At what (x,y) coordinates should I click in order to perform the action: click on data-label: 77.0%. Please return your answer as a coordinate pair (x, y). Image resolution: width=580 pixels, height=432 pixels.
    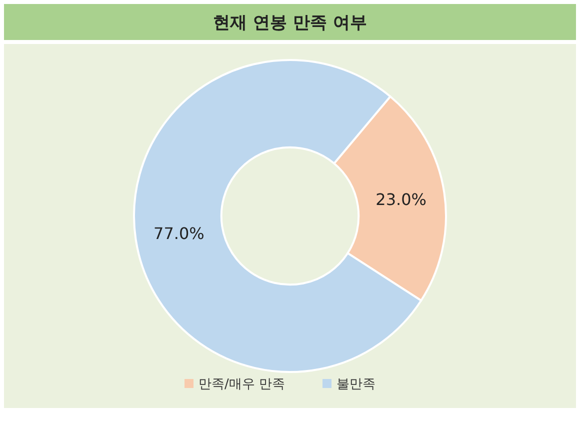
    Looking at the image, I should click on (179, 233).